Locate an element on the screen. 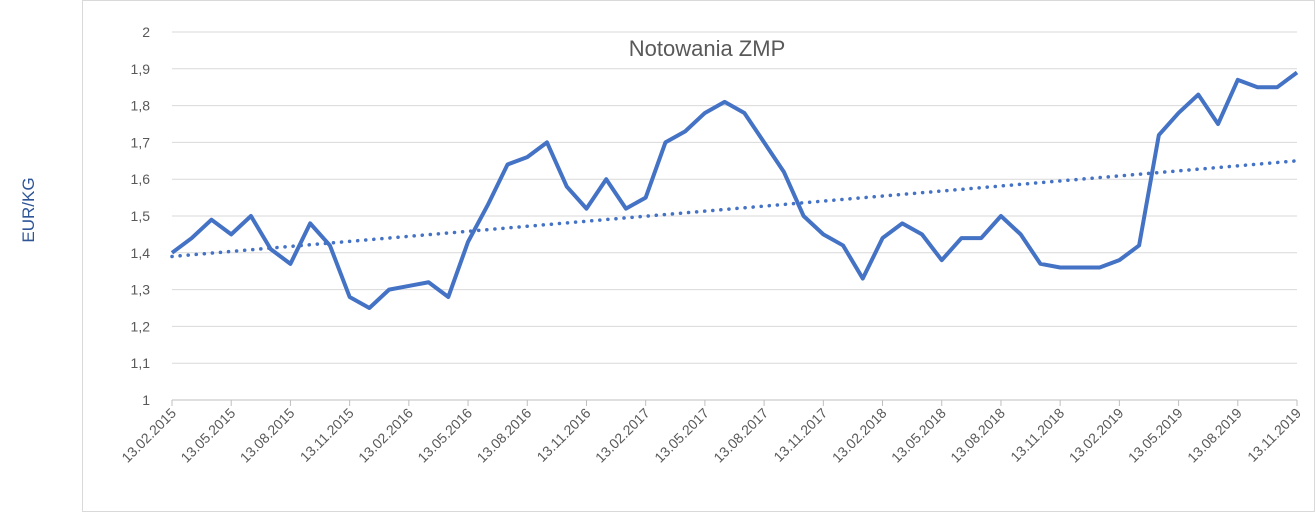 The height and width of the screenshot is (512, 1316). y-tick-label: 1,1 is located at coordinates (141, 363).